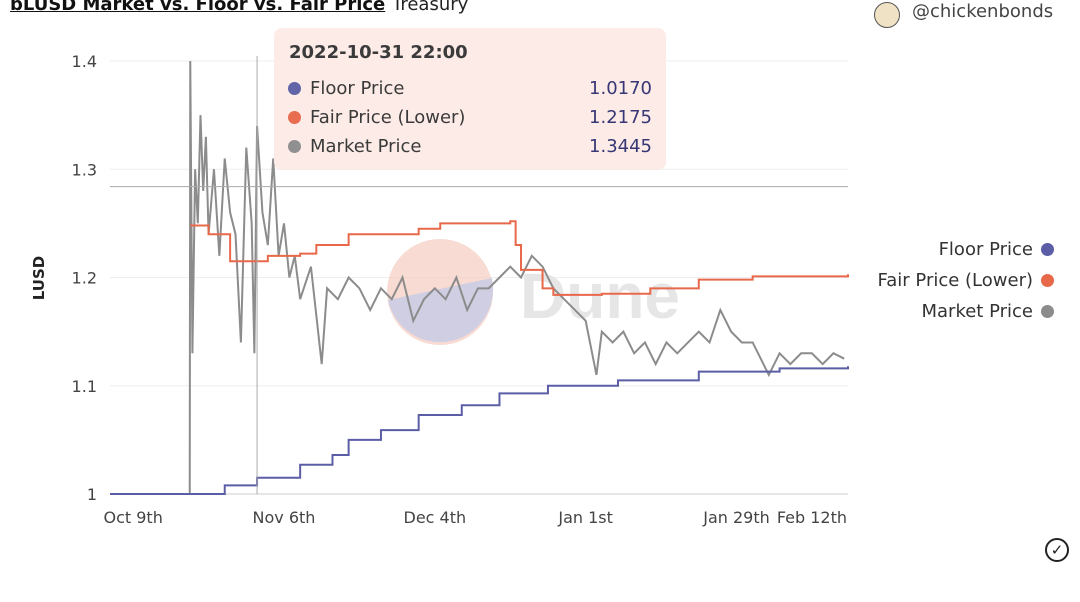 The height and width of the screenshot is (602, 1080). Describe the element at coordinates (736, 517) in the screenshot. I see `x-tick-label: Jan 29th` at that location.